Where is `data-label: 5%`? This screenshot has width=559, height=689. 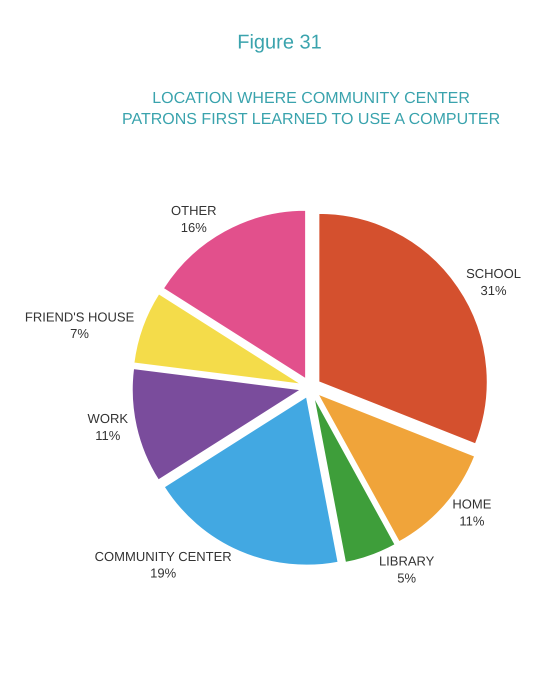
data-label: 5% is located at coordinates (406, 578).